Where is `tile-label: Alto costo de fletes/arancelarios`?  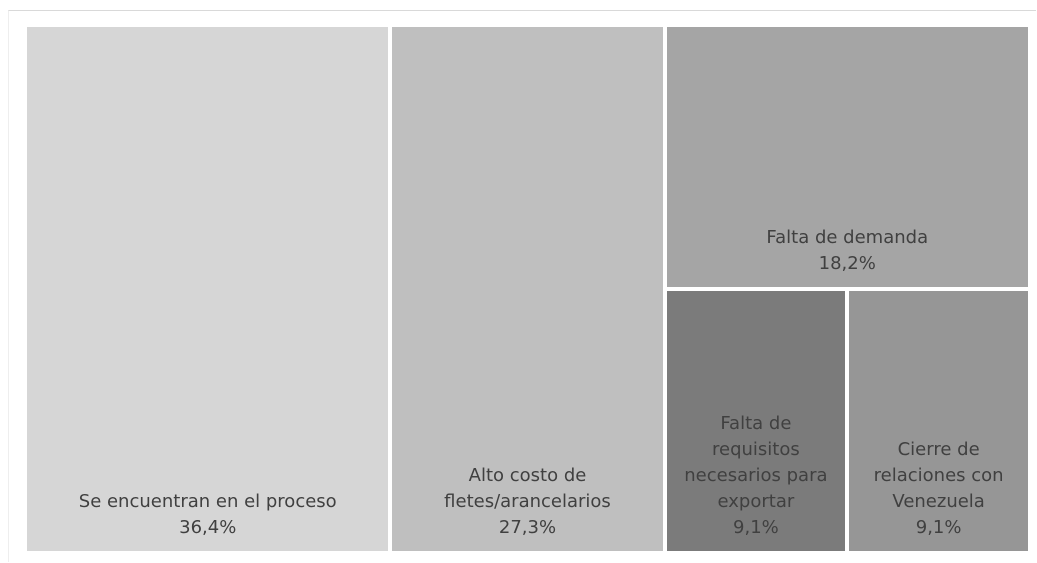
tile-label: Alto costo de fletes/arancelarios is located at coordinates (527, 488).